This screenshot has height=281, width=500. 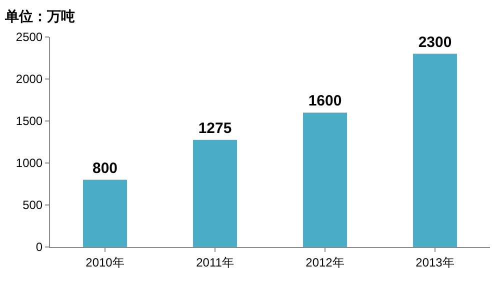 I want to click on y-tick-label: 2000, so click(x=29, y=79).